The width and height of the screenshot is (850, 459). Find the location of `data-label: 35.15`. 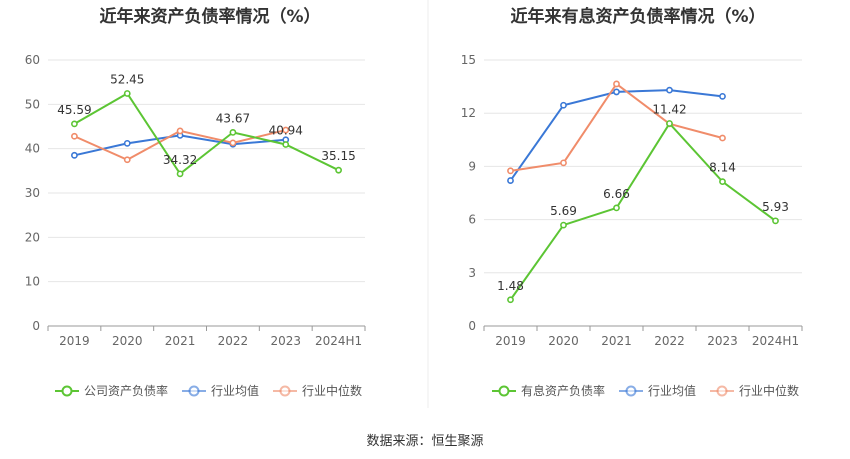

data-label: 35.15 is located at coordinates (338, 156).